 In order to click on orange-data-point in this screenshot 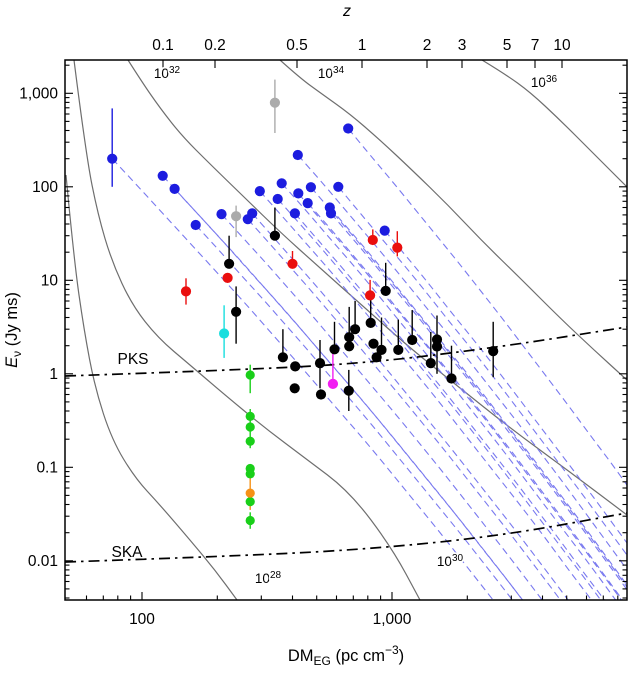, I will do `click(250, 493)`.